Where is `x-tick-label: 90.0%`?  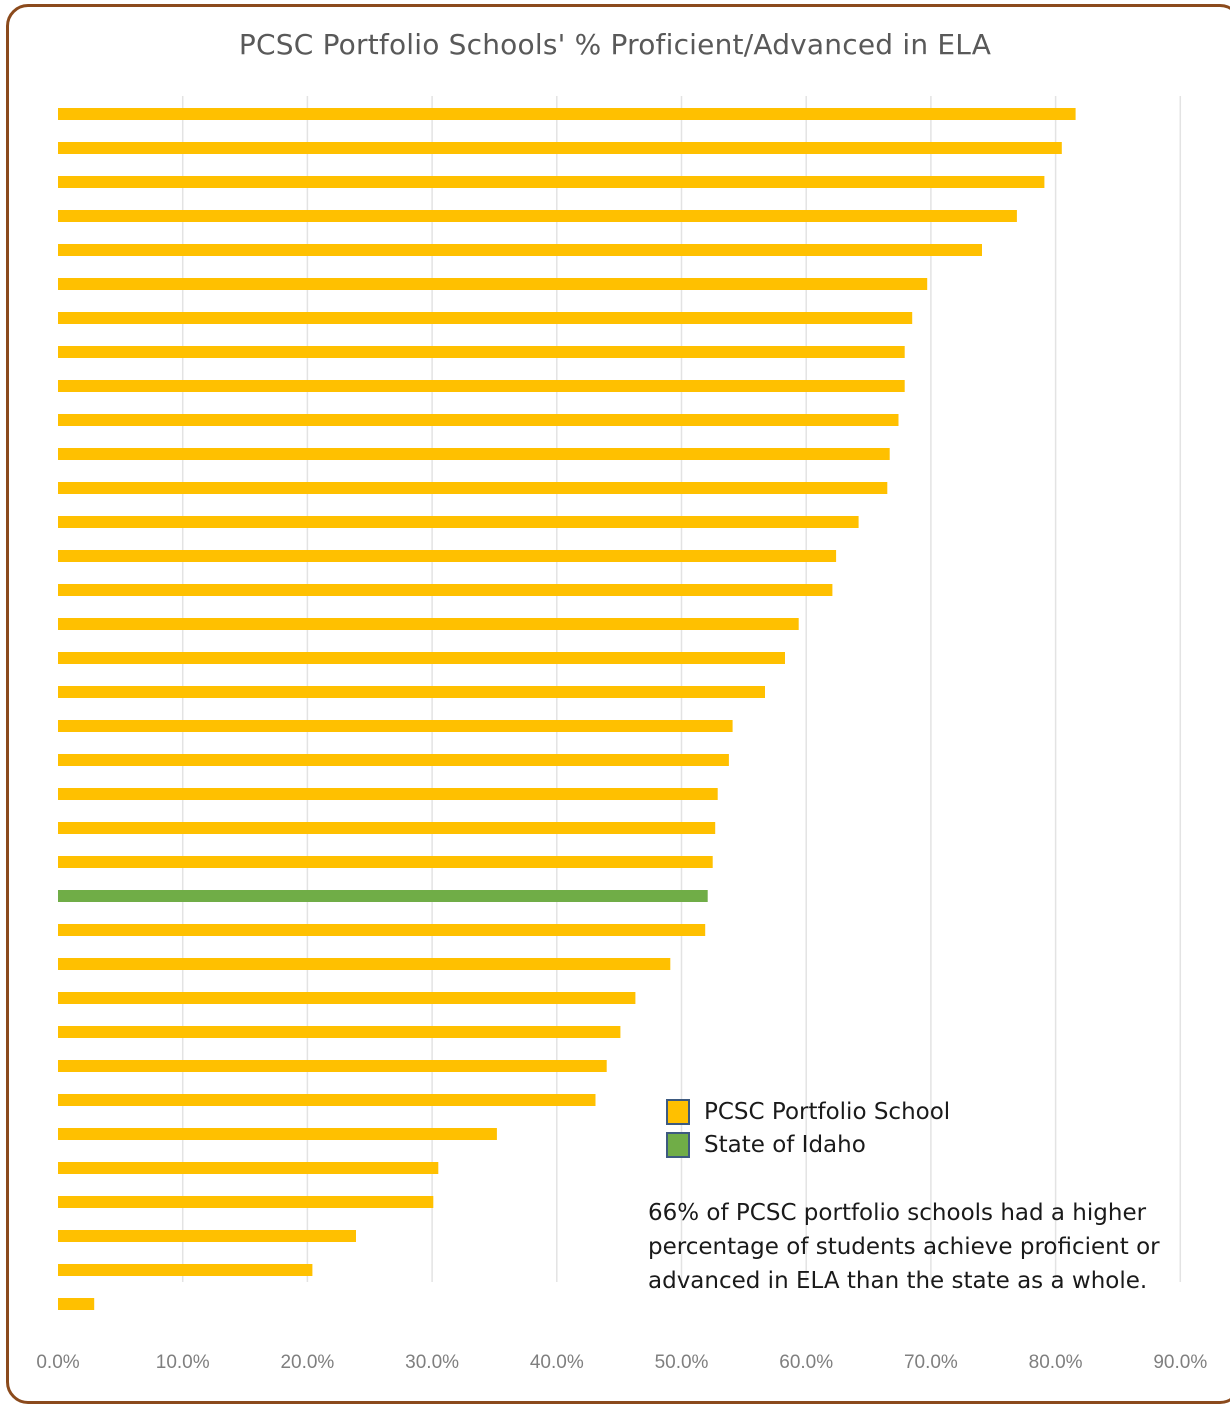 x-tick-label: 90.0% is located at coordinates (1180, 1362).